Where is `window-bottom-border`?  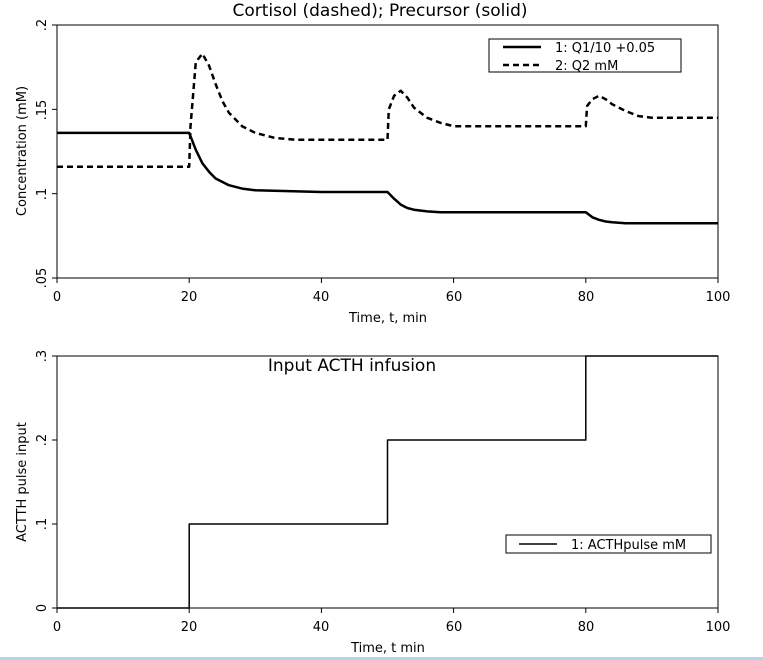 window-bottom-border is located at coordinates (381, 658).